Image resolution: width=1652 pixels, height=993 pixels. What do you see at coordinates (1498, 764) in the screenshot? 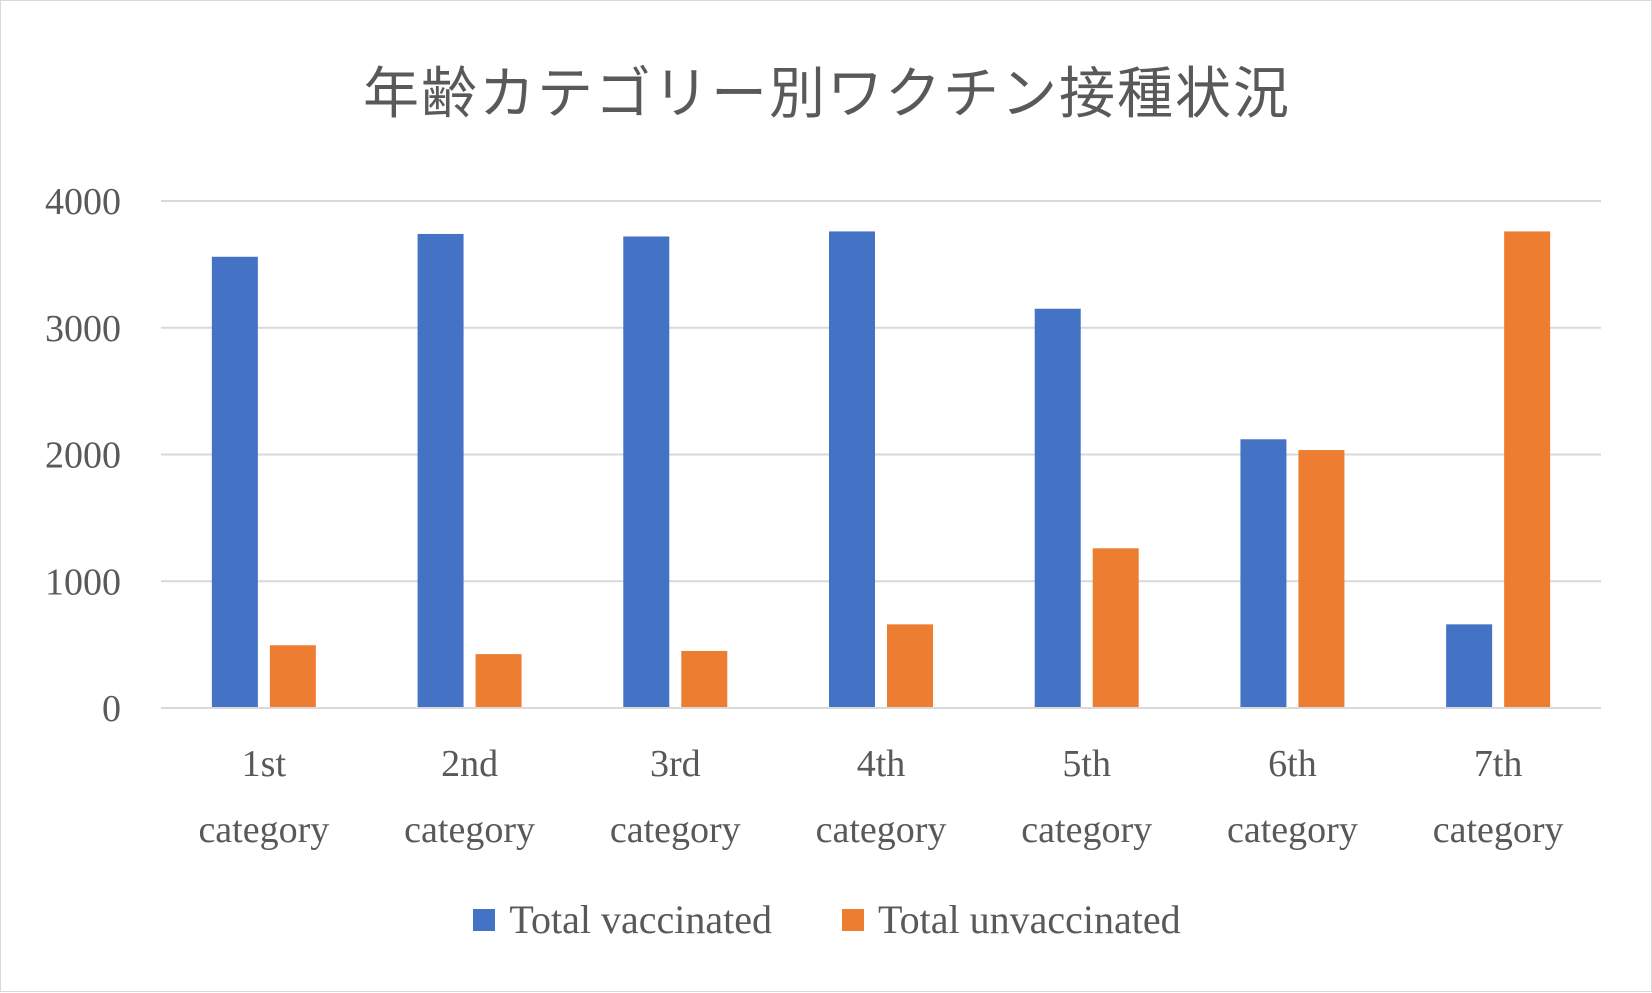
I see `x-tick-label-line: 7th` at bounding box center [1498, 764].